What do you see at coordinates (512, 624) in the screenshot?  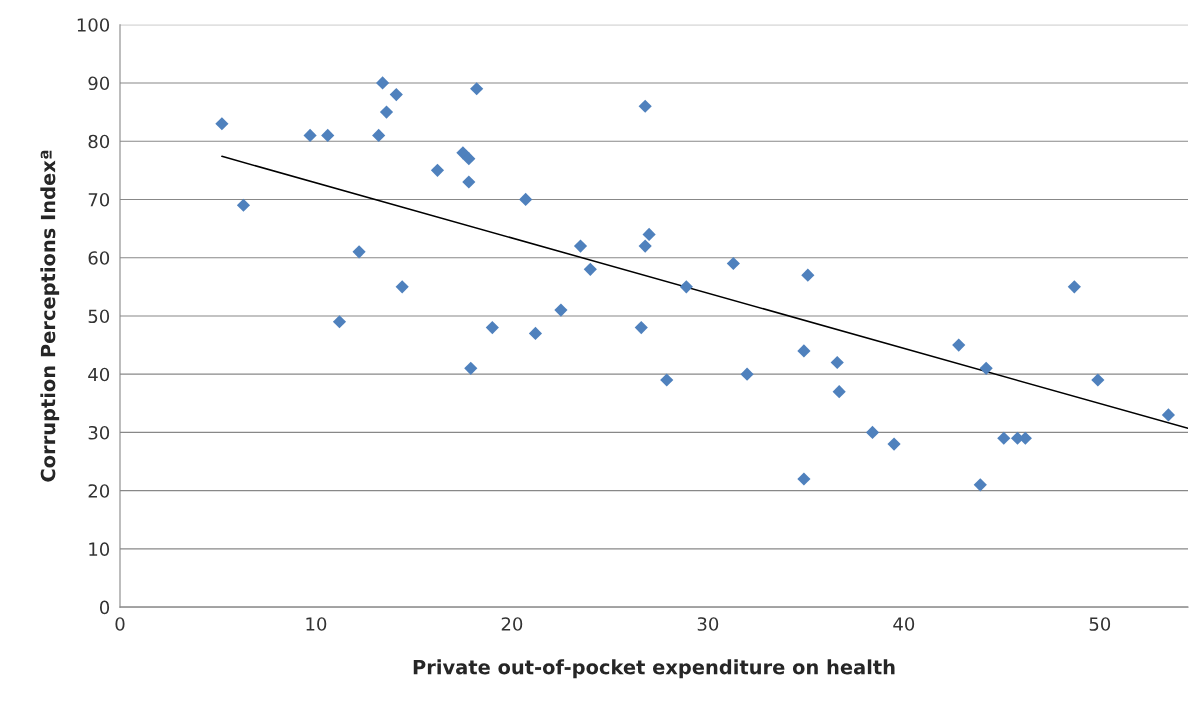 I see `x-tick-label: 20` at bounding box center [512, 624].